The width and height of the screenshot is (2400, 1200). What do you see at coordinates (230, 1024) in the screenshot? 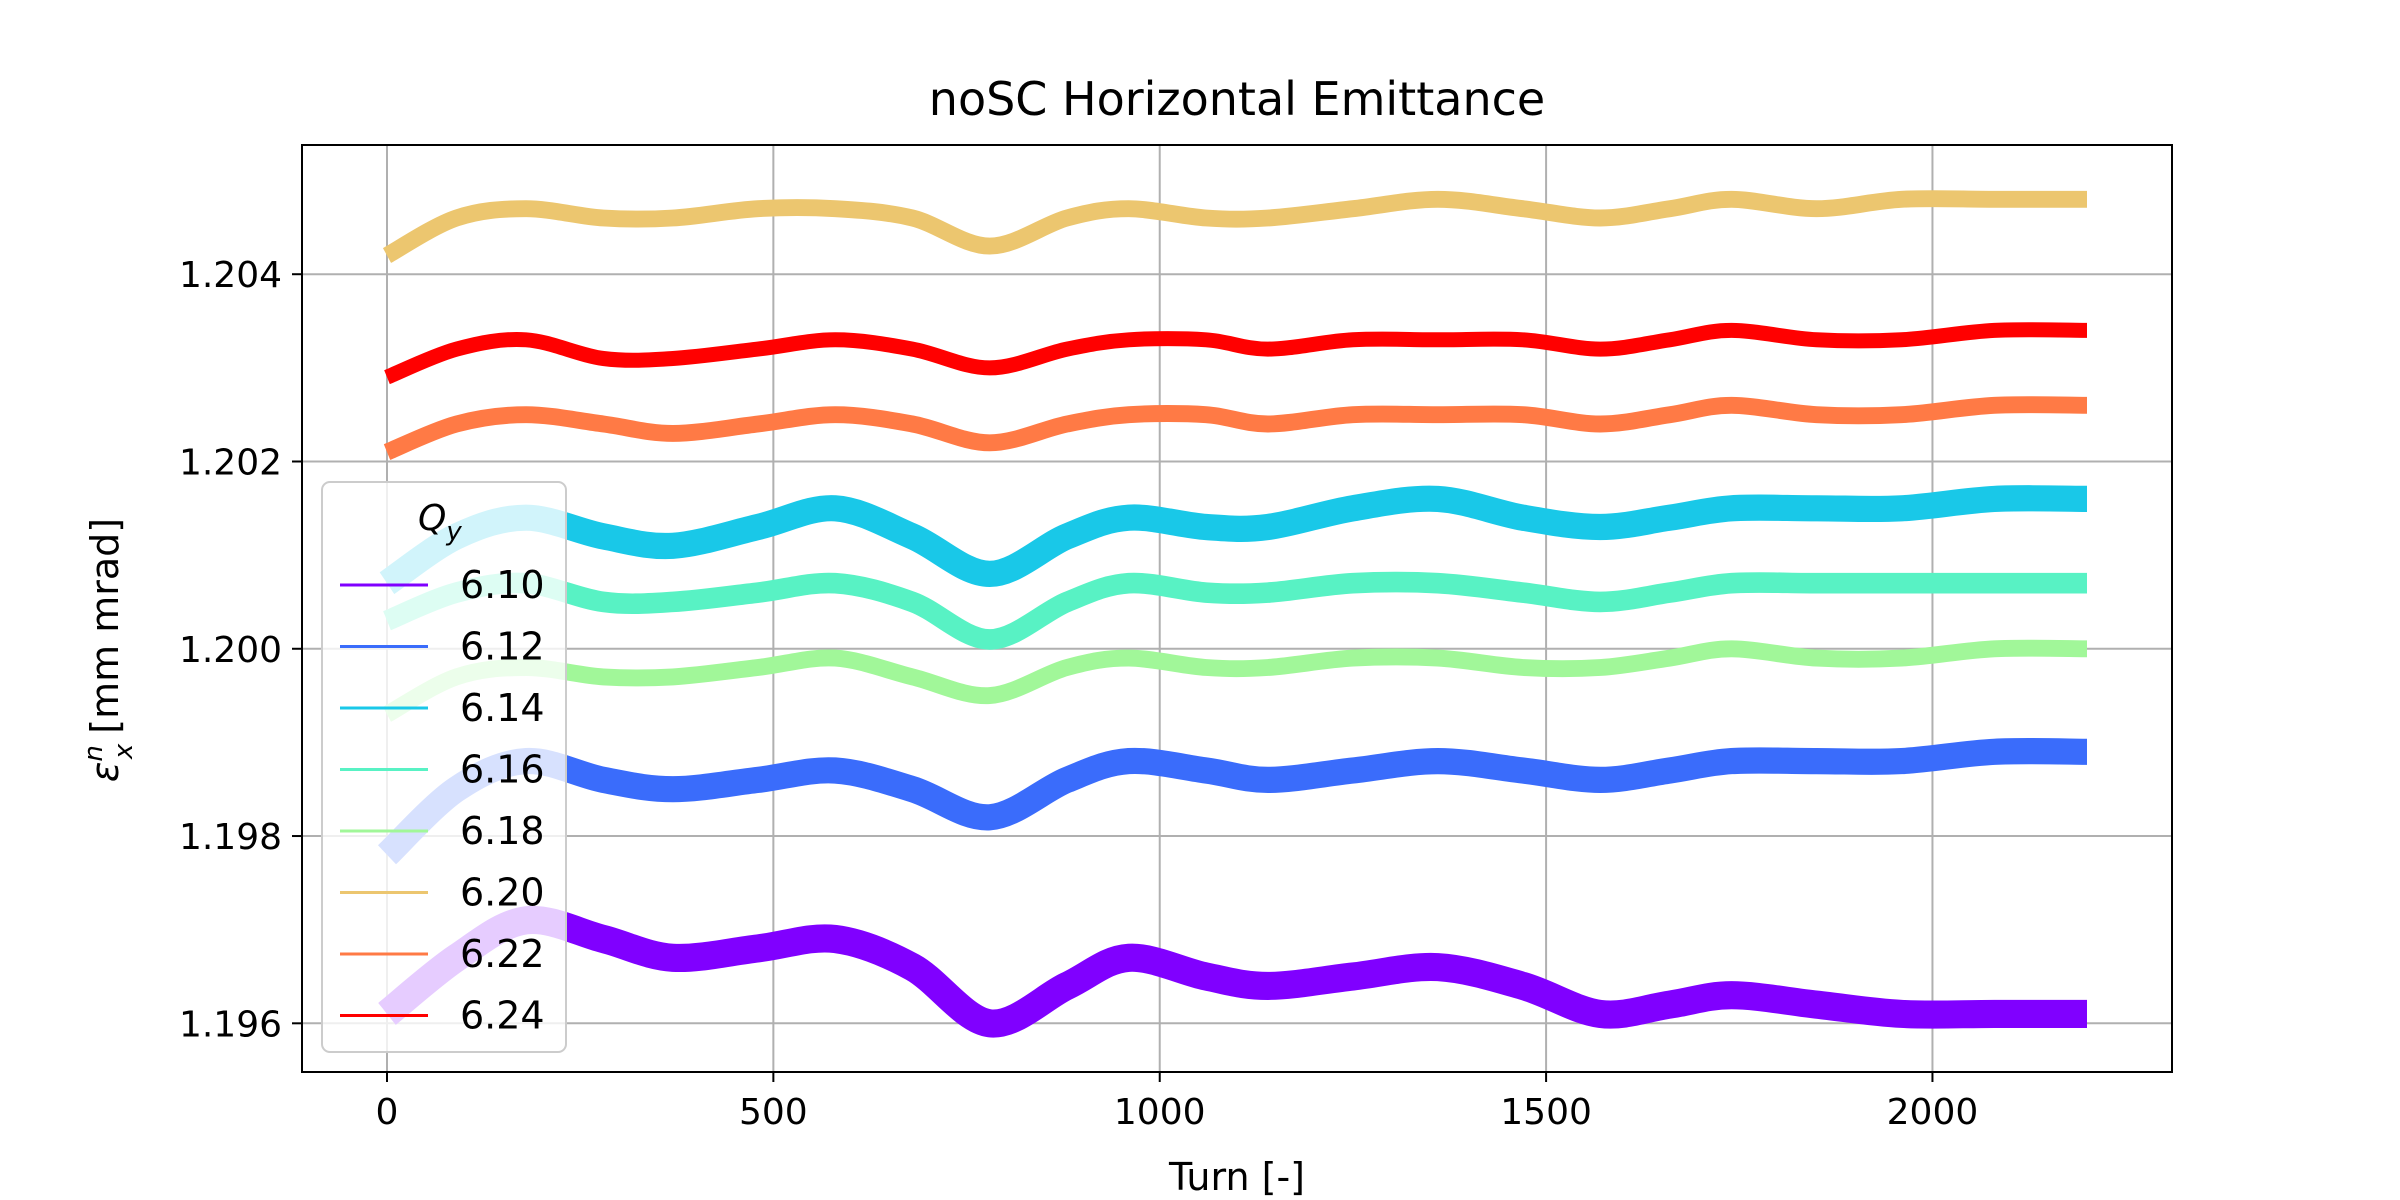
I see `y-tick-label: 1.196` at bounding box center [230, 1024].